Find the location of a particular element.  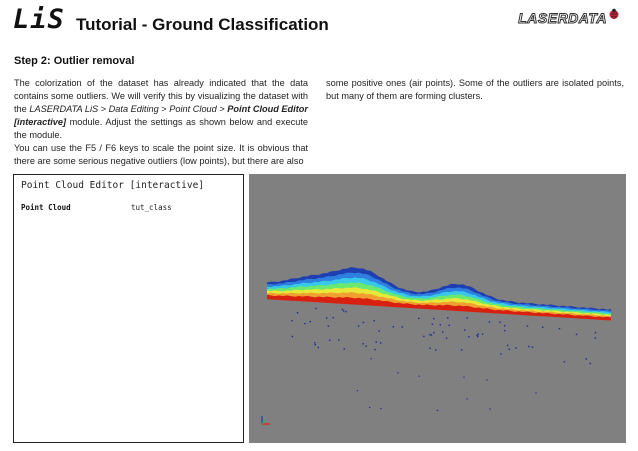

menu-path-editing: Data Editing is located at coordinates (133, 109).